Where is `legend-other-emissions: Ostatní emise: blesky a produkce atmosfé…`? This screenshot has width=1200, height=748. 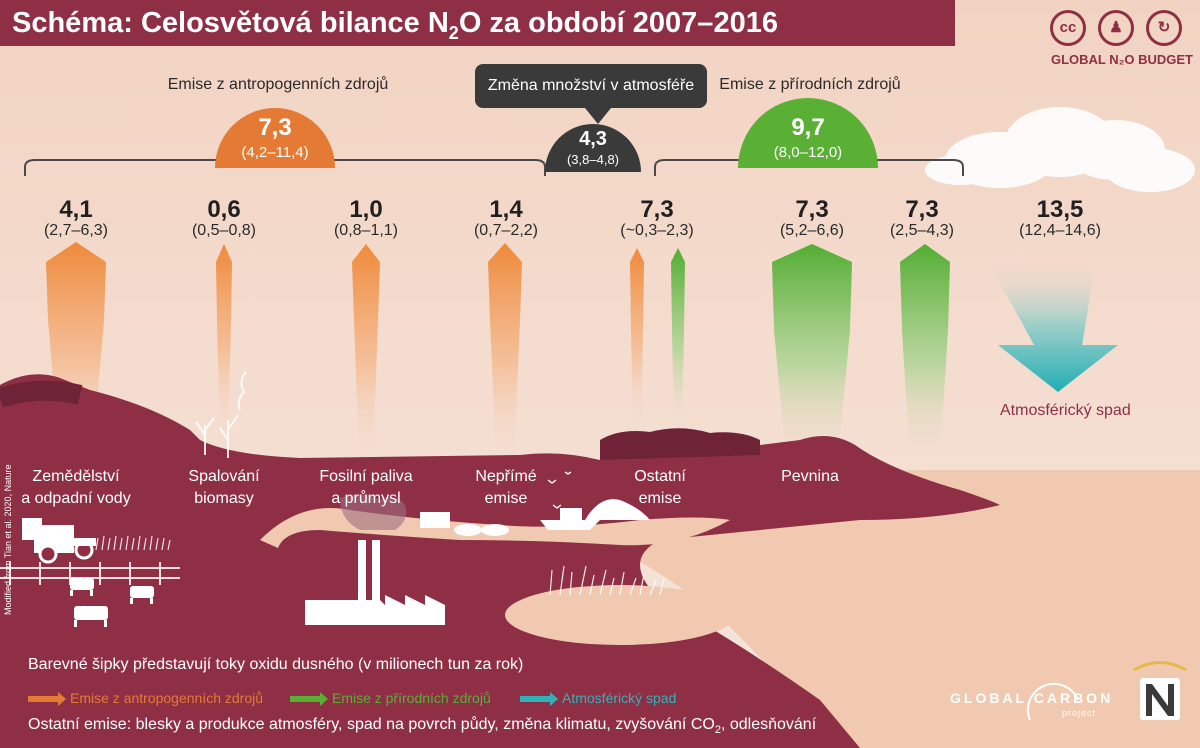 legend-other-emissions: Ostatní emise: blesky a produkce atmosfé… is located at coordinates (422, 726).